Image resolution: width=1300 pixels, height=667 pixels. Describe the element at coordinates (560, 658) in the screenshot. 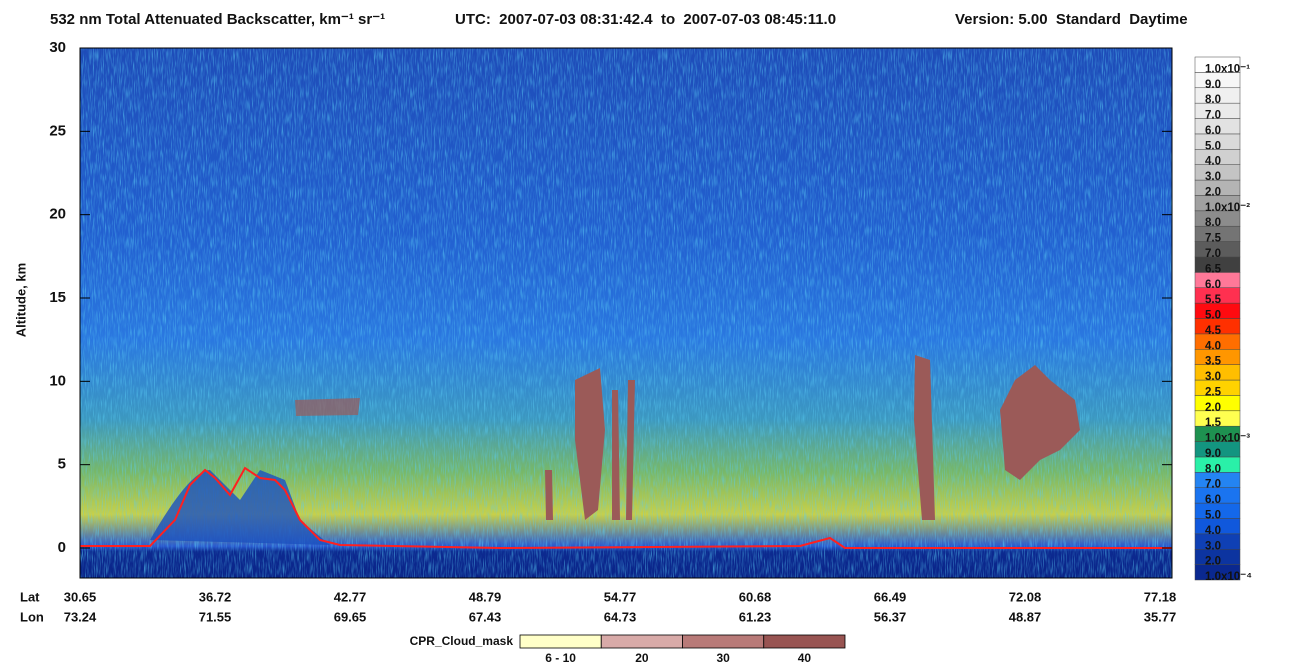

I see `cpr-legend-label: 6 - 10` at that location.